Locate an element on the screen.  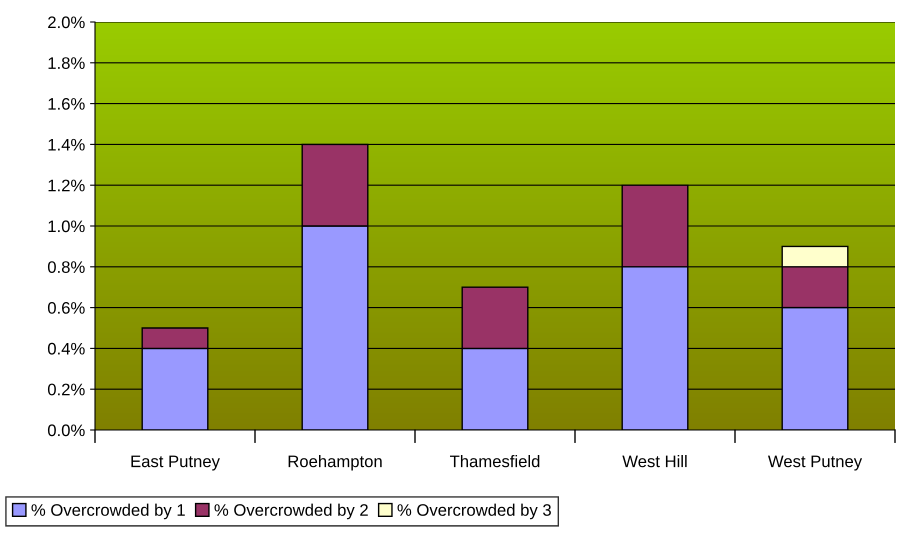
x-tick-label: Thamesfield is located at coordinates (495, 461).